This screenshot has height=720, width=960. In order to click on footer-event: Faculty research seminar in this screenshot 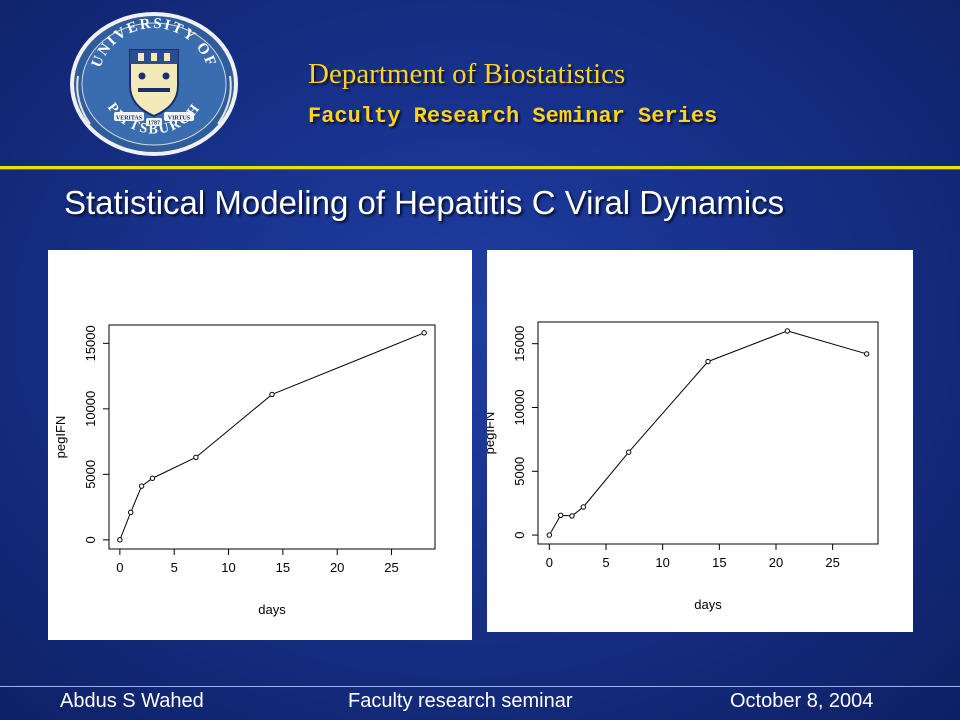, I will do `click(460, 701)`.